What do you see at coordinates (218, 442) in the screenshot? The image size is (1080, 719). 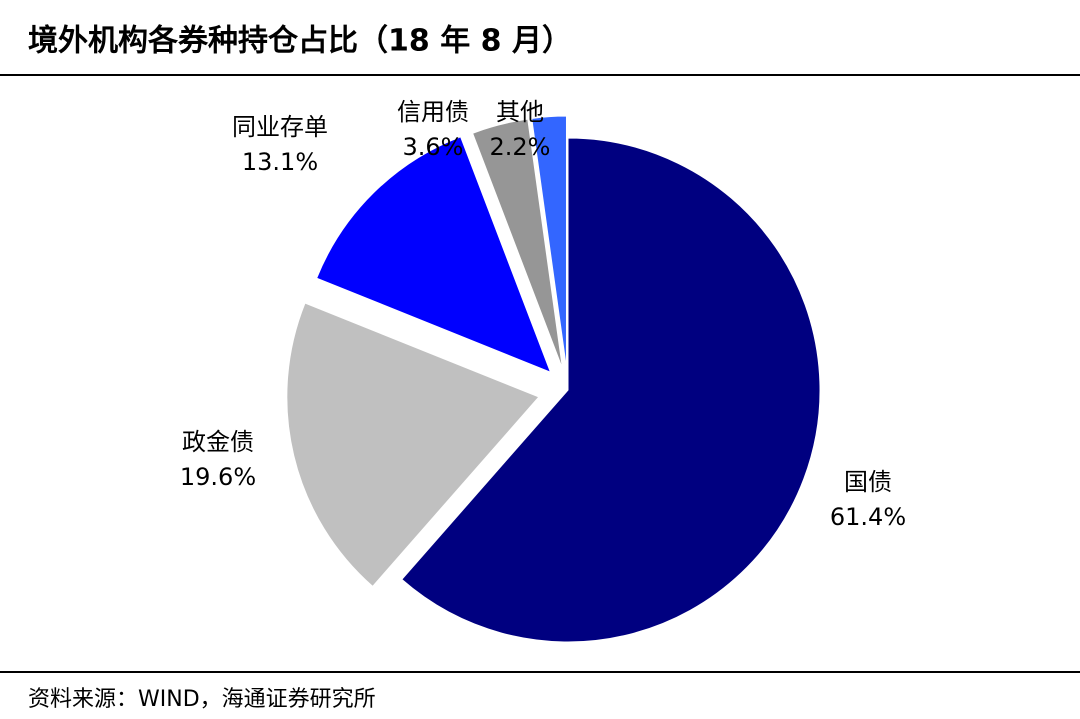 I see `slice-label: 政金债` at bounding box center [218, 442].